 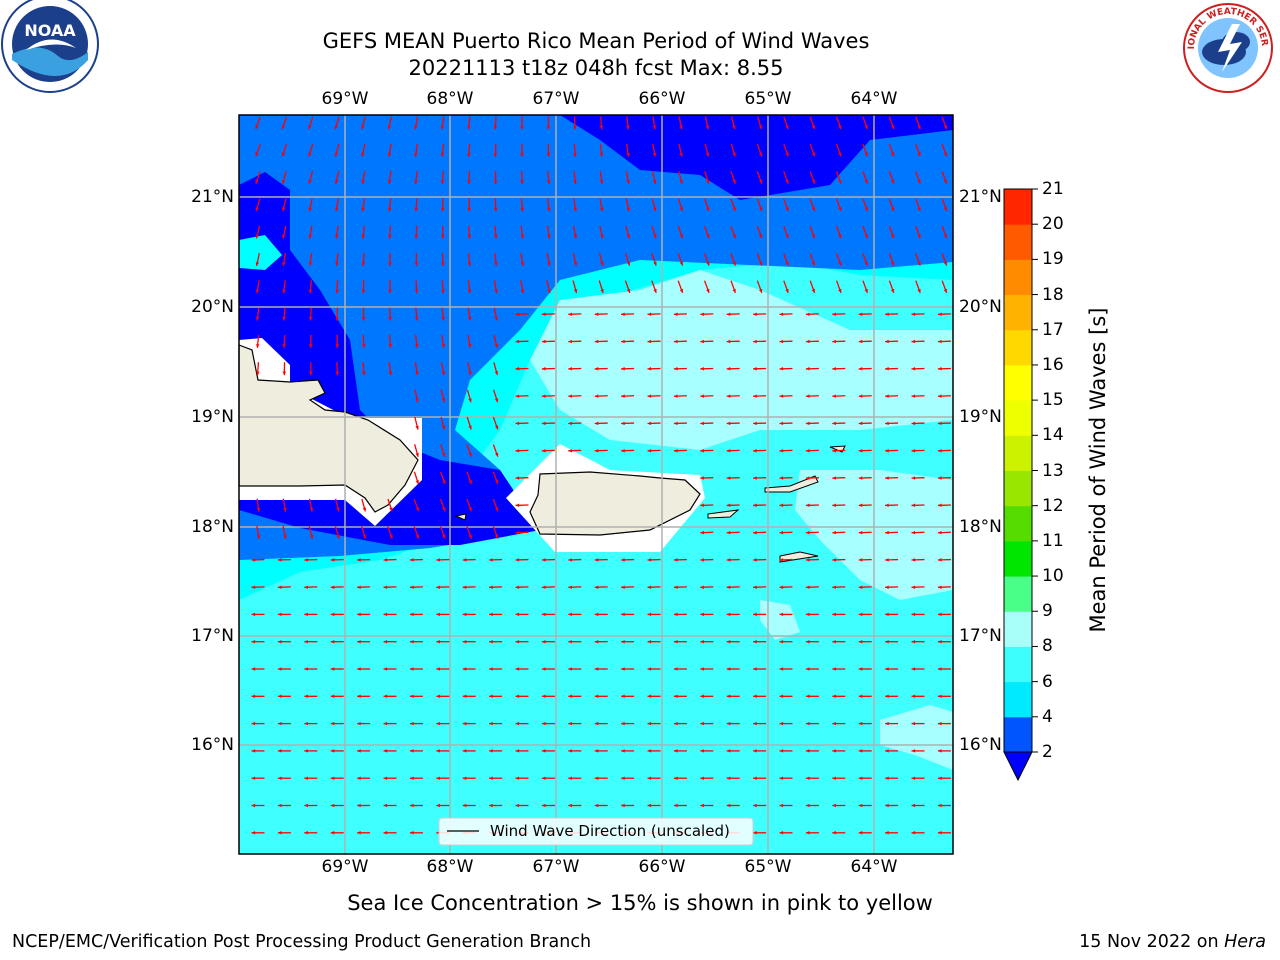 I want to click on vector-legend: Wind Wave Direction (unscaled), so click(x=596, y=831).